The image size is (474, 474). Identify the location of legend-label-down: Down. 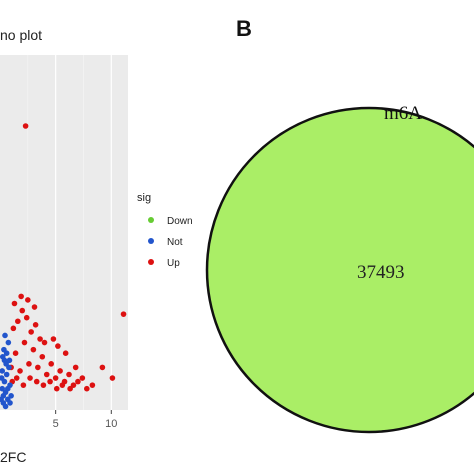
(180, 221).